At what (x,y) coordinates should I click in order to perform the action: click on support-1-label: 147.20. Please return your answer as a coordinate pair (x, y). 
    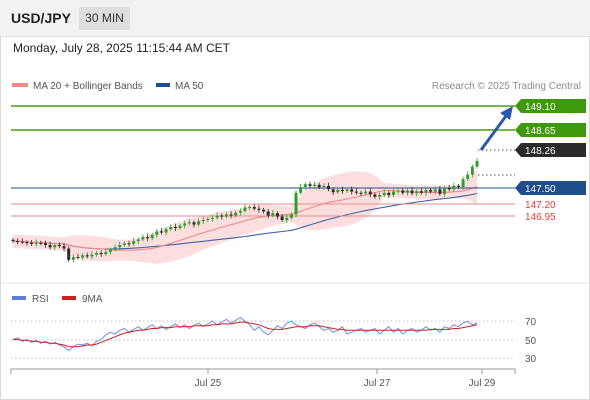
    Looking at the image, I should click on (540, 205).